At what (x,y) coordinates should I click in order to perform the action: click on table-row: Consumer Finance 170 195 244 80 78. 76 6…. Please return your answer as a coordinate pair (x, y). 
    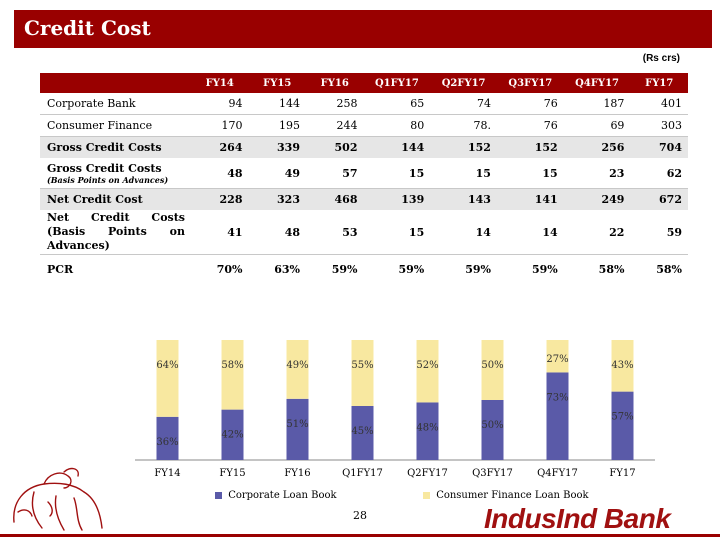
    Looking at the image, I should click on (364, 125).